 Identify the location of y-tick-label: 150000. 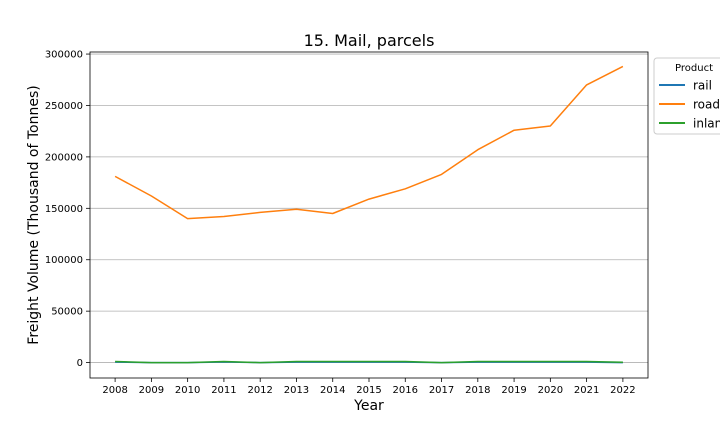
(64, 209).